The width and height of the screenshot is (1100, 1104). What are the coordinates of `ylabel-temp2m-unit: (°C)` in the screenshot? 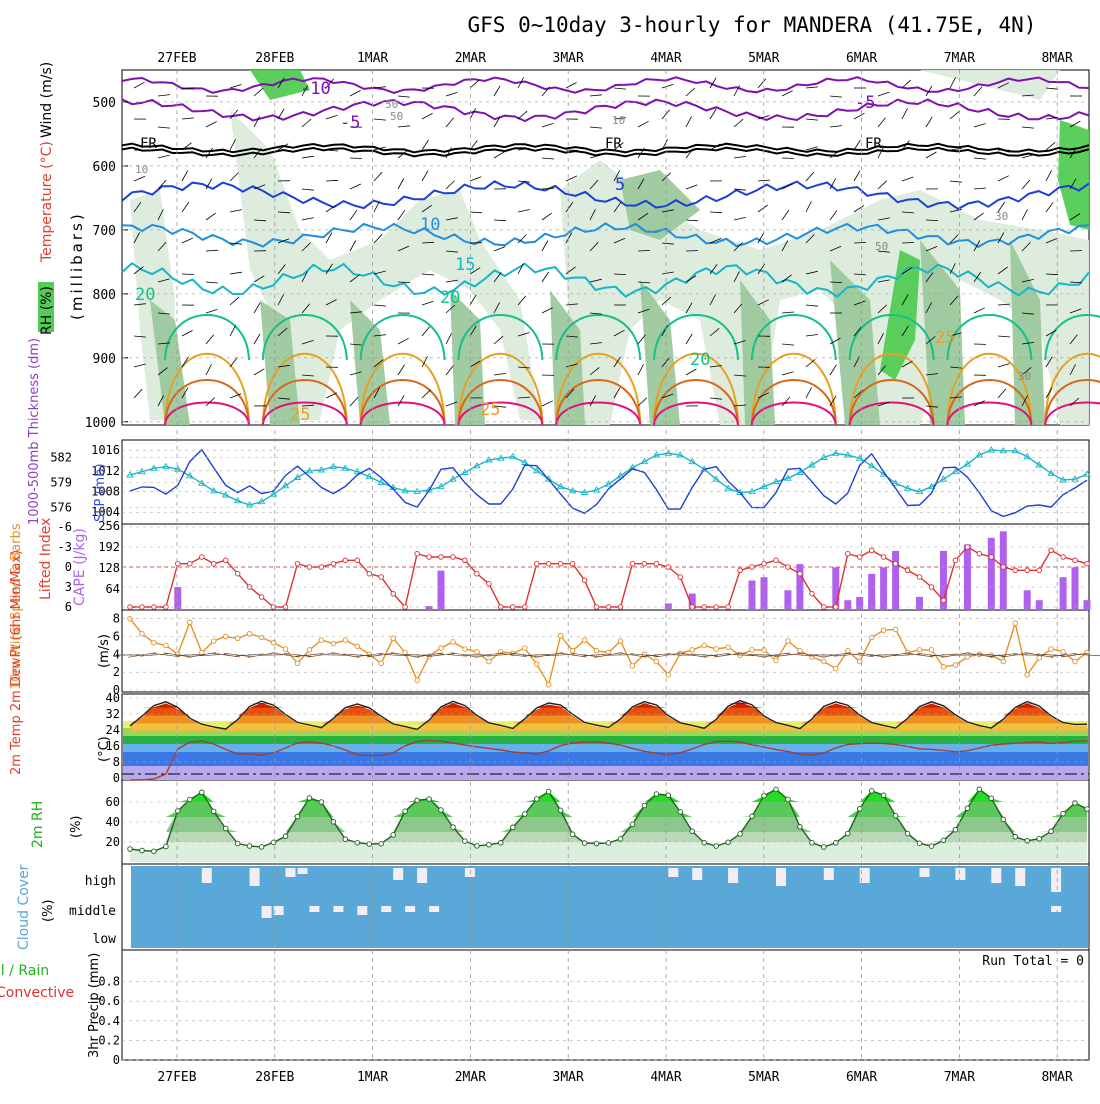 It's located at (104, 749).